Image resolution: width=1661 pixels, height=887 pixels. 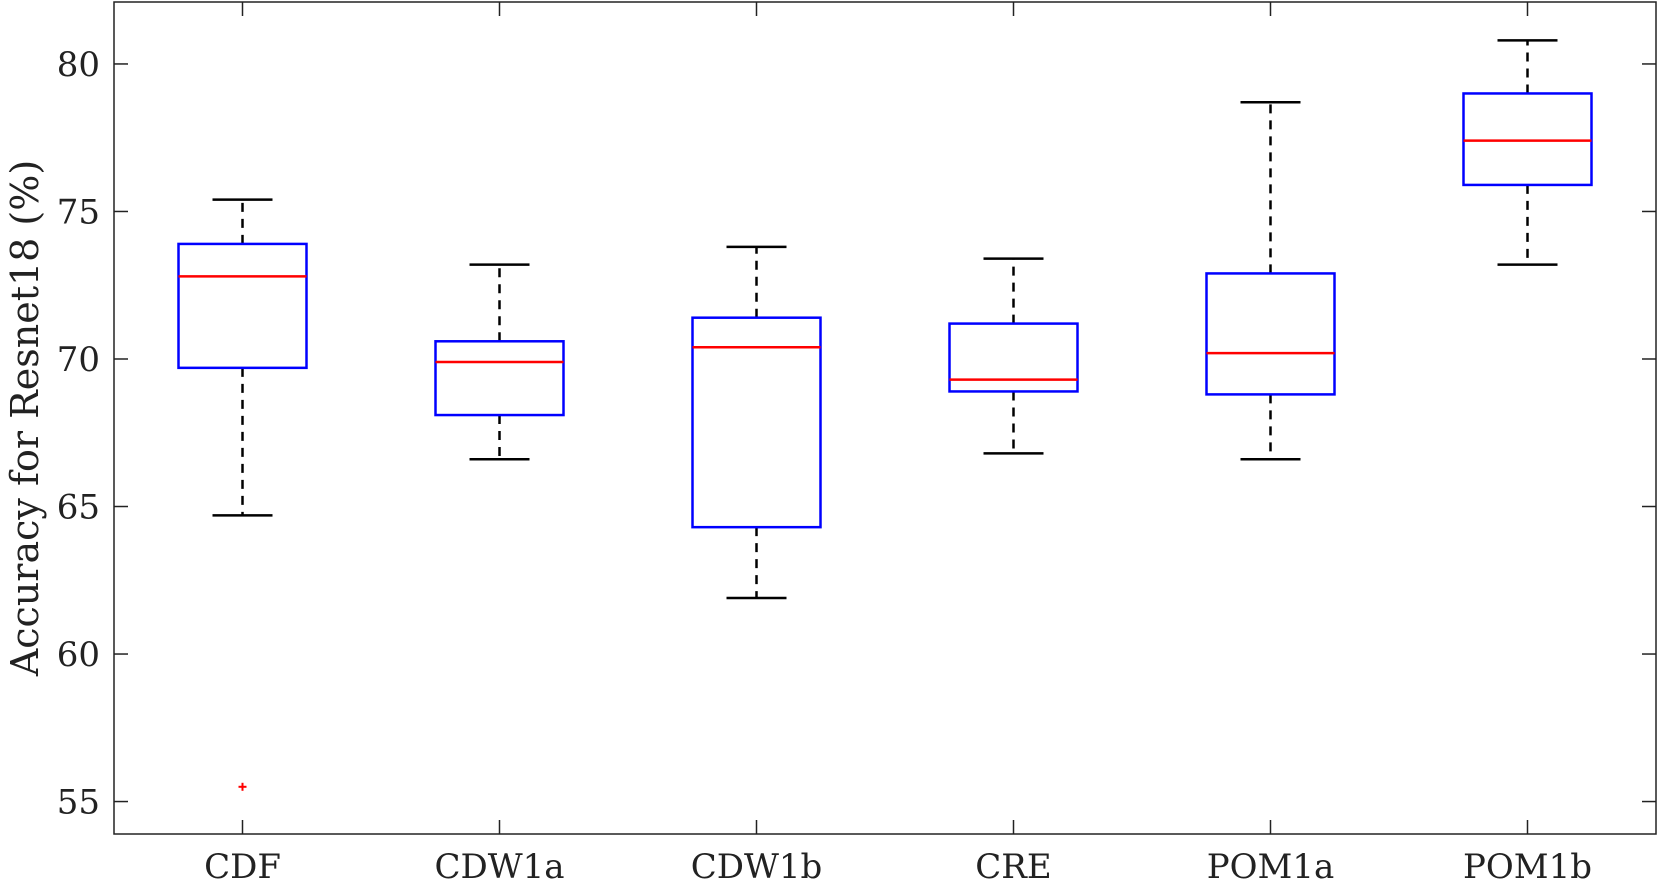 I want to click on y-tick-label: 55, so click(x=78, y=803).